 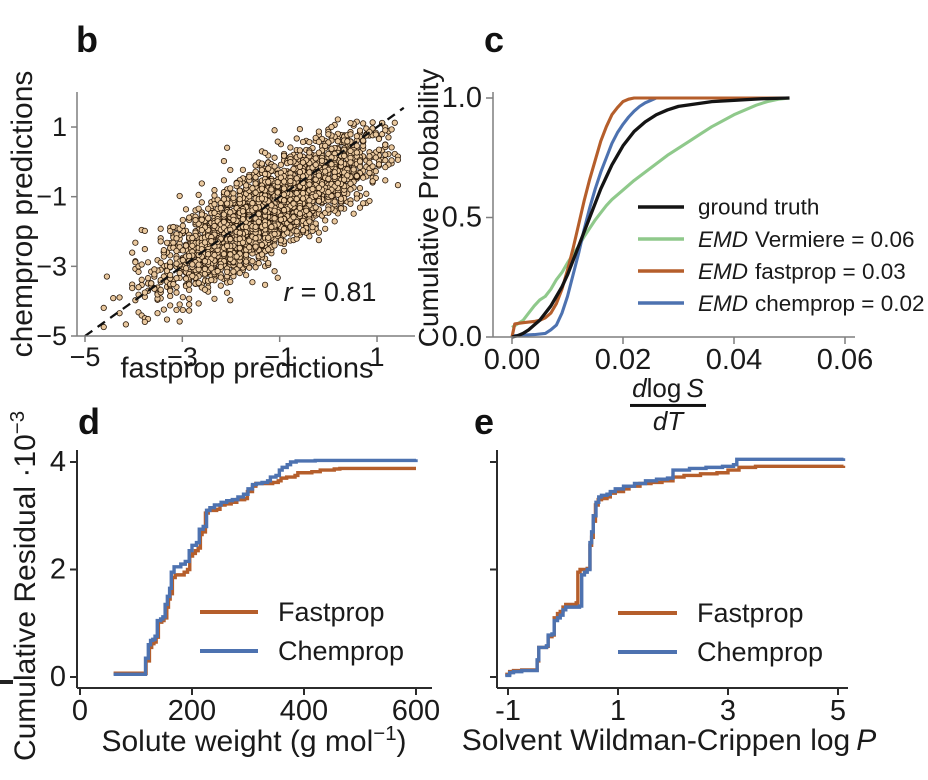 I want to click on panel-d-xlabel: Solute weight (g mol−1), so click(x=254, y=740).